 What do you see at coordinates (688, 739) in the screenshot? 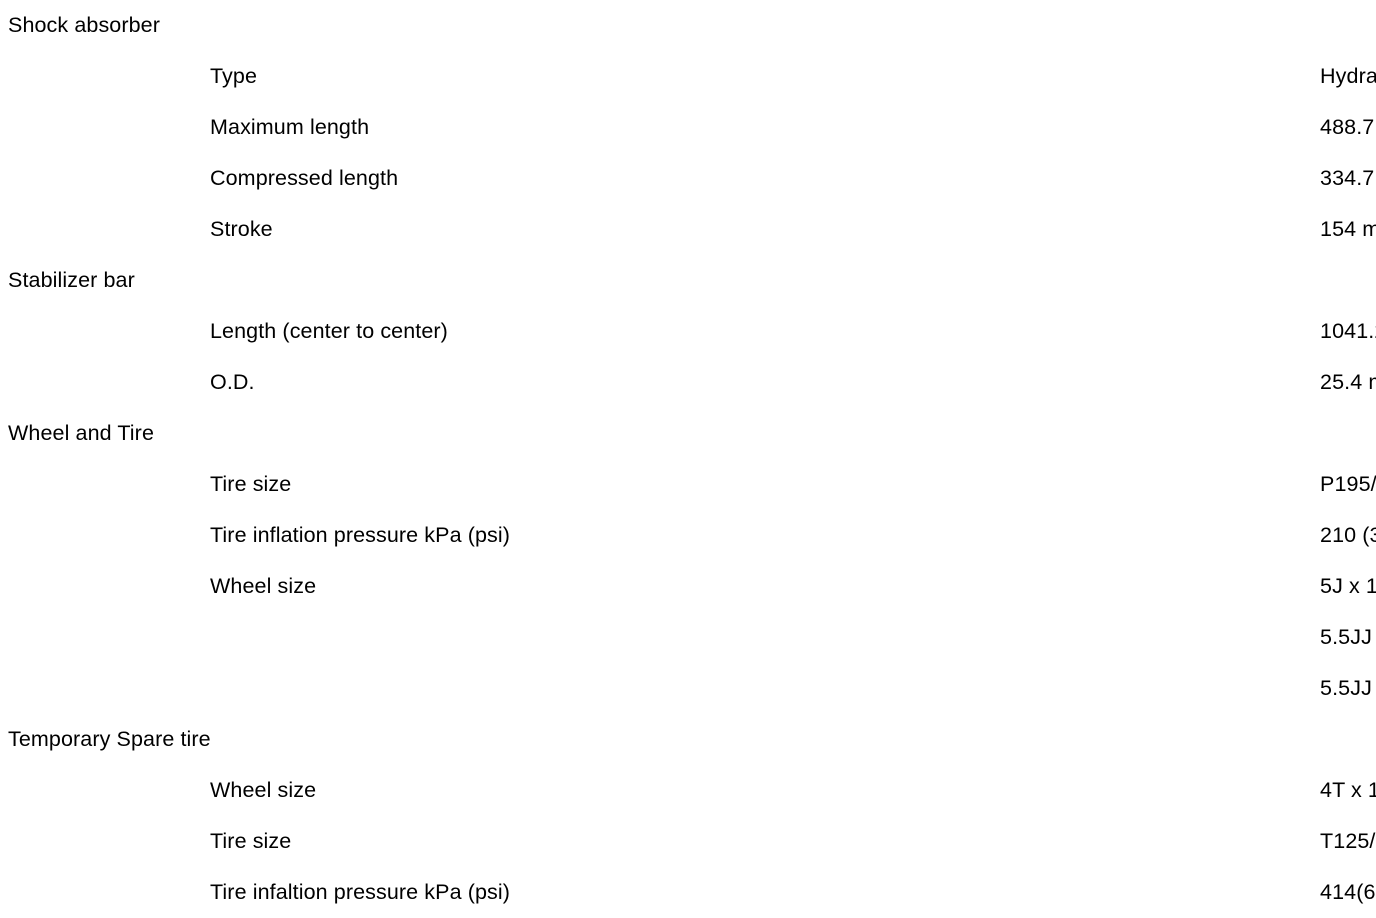
I see `section-heading-row-temporary-spare-tire: Temporary Spare tire` at bounding box center [688, 739].